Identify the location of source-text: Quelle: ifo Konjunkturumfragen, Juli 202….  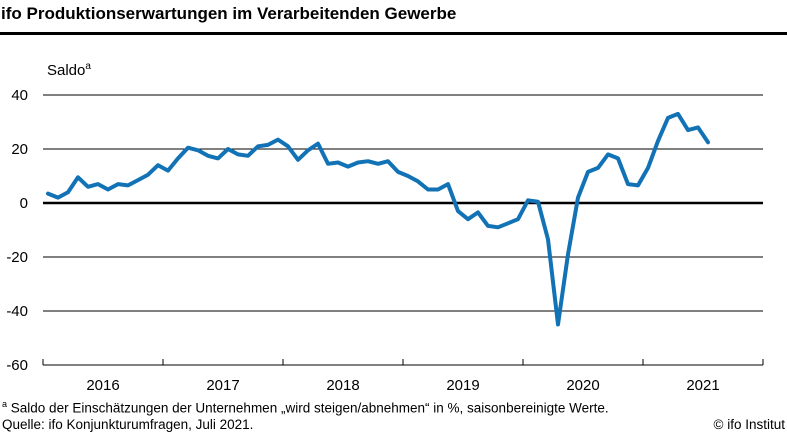
(128, 424).